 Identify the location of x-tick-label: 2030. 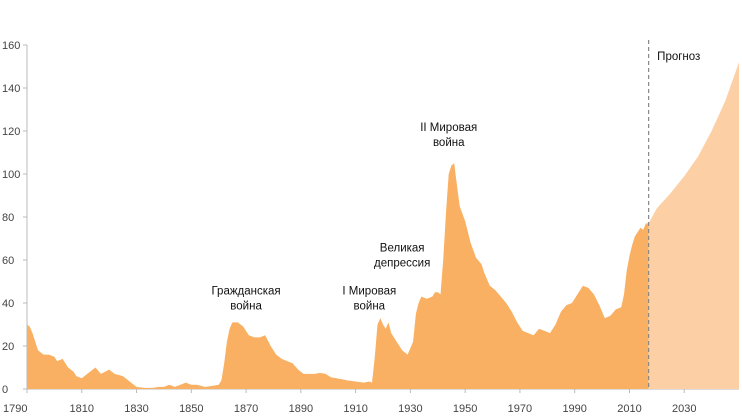
(684, 409).